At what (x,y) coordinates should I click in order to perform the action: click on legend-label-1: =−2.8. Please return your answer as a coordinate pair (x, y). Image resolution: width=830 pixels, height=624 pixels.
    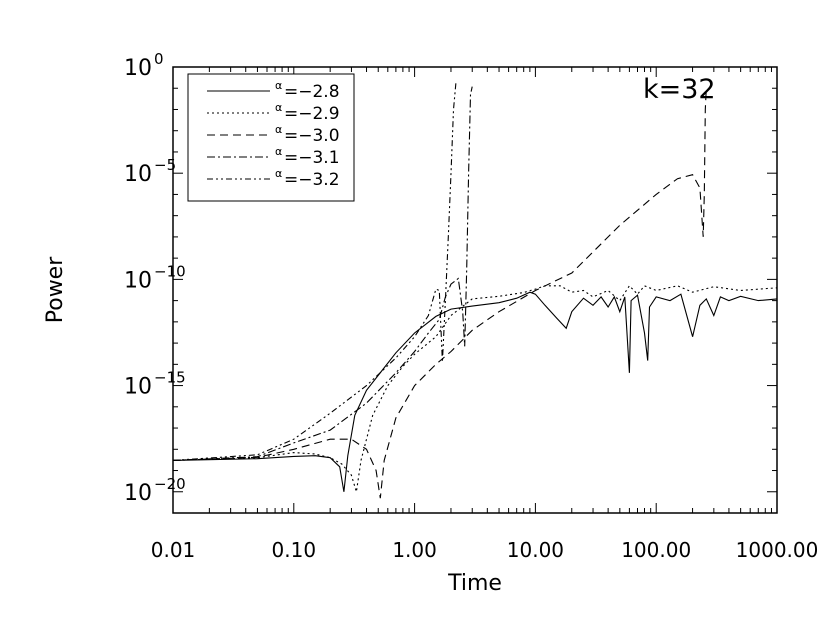
    Looking at the image, I should click on (312, 92).